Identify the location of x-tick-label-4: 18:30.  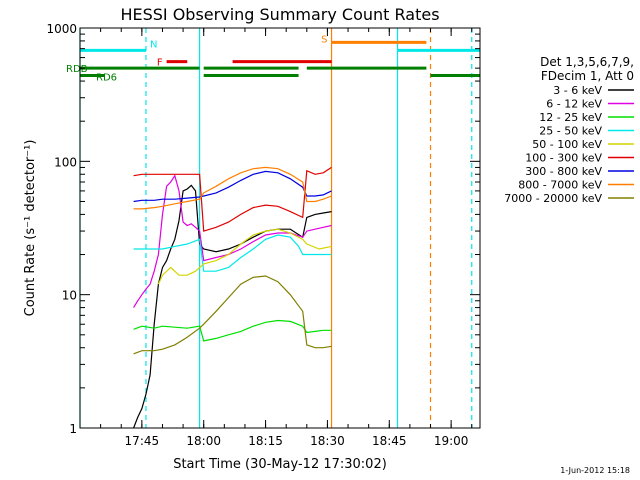
(327, 441).